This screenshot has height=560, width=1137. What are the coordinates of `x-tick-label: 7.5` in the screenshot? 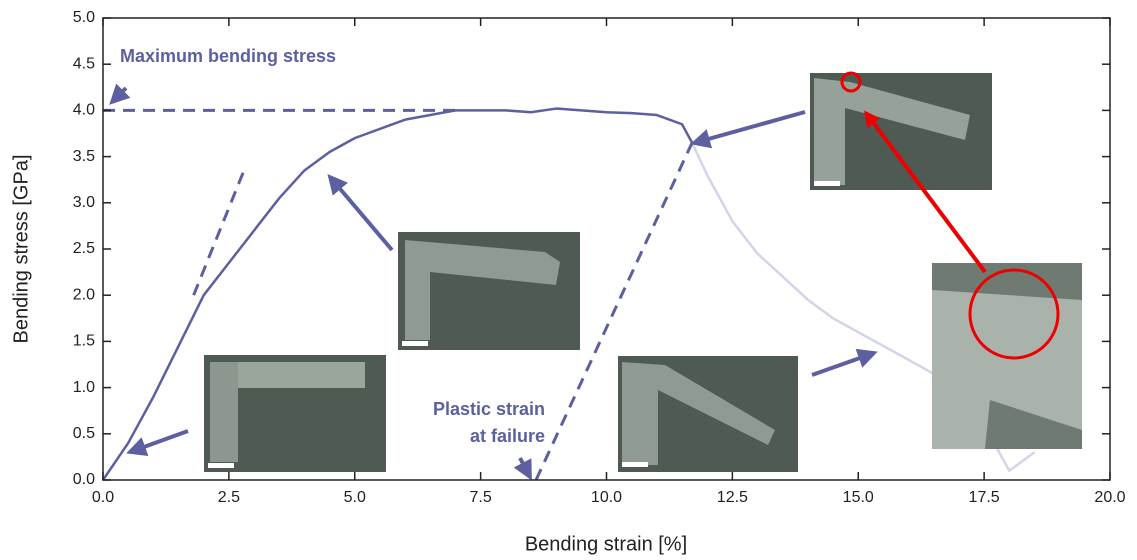 It's located at (481, 497).